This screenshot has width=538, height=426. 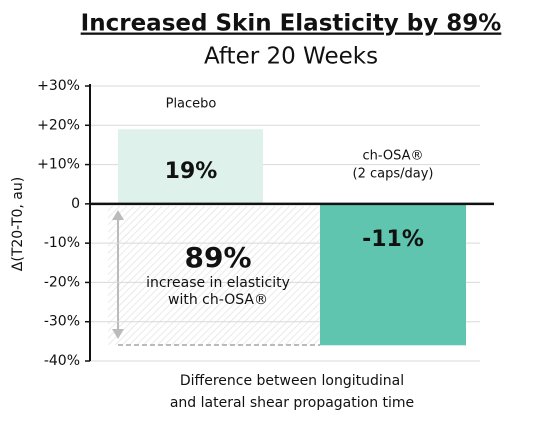 What do you see at coordinates (62, 361) in the screenshot?
I see `y-tick-label: -40%` at bounding box center [62, 361].